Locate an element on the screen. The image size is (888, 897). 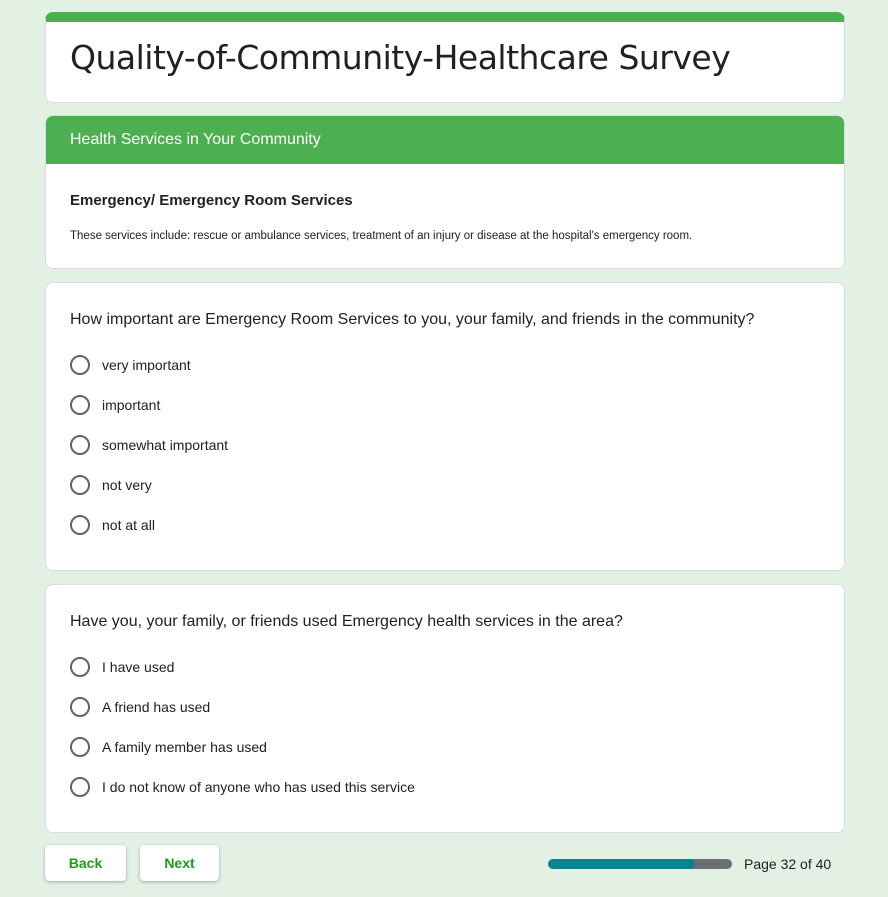
option-label: somewhat important is located at coordinates (165, 445).